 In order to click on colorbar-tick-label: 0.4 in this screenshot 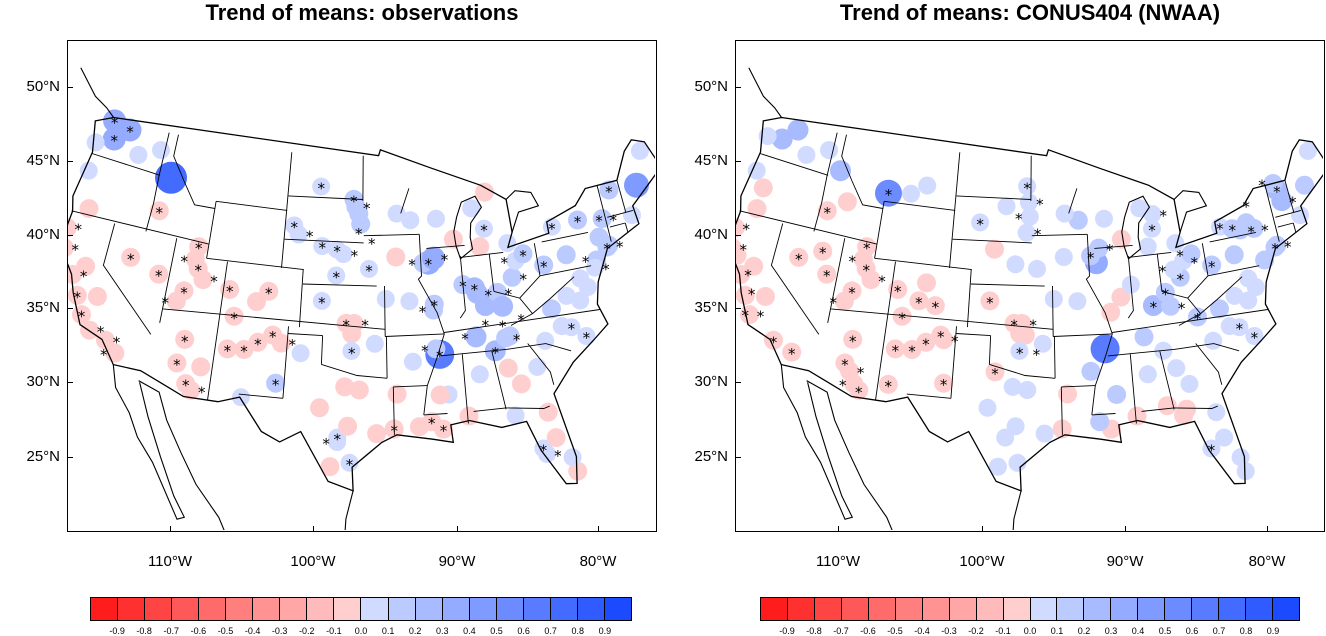, I will do `click(469, 631)`.